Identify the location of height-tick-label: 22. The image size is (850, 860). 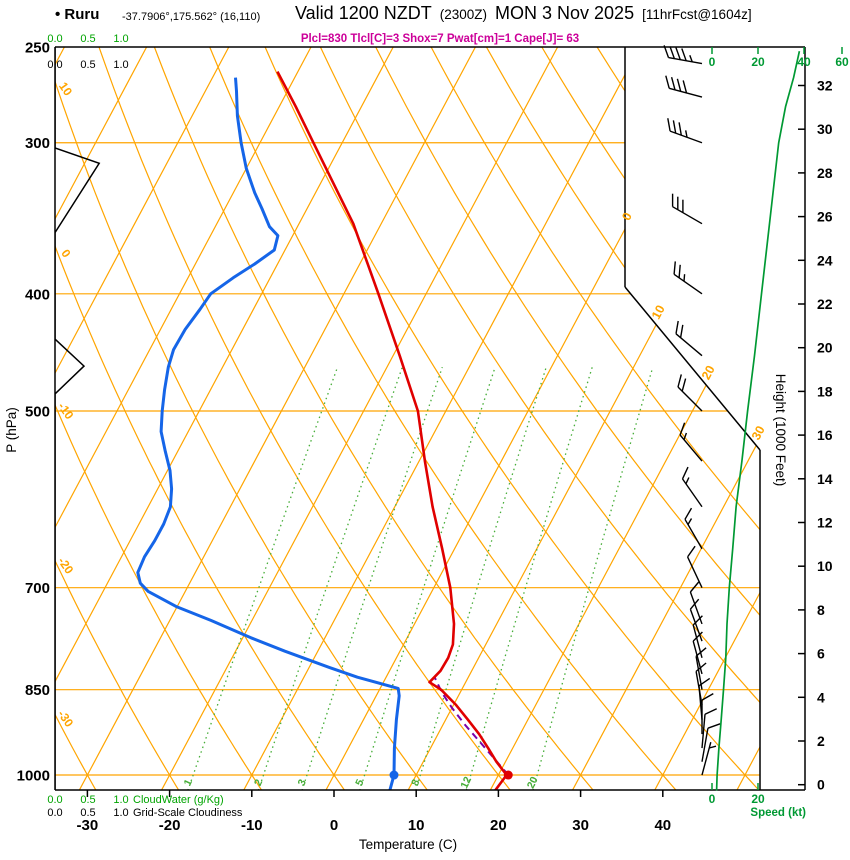
(825, 304).